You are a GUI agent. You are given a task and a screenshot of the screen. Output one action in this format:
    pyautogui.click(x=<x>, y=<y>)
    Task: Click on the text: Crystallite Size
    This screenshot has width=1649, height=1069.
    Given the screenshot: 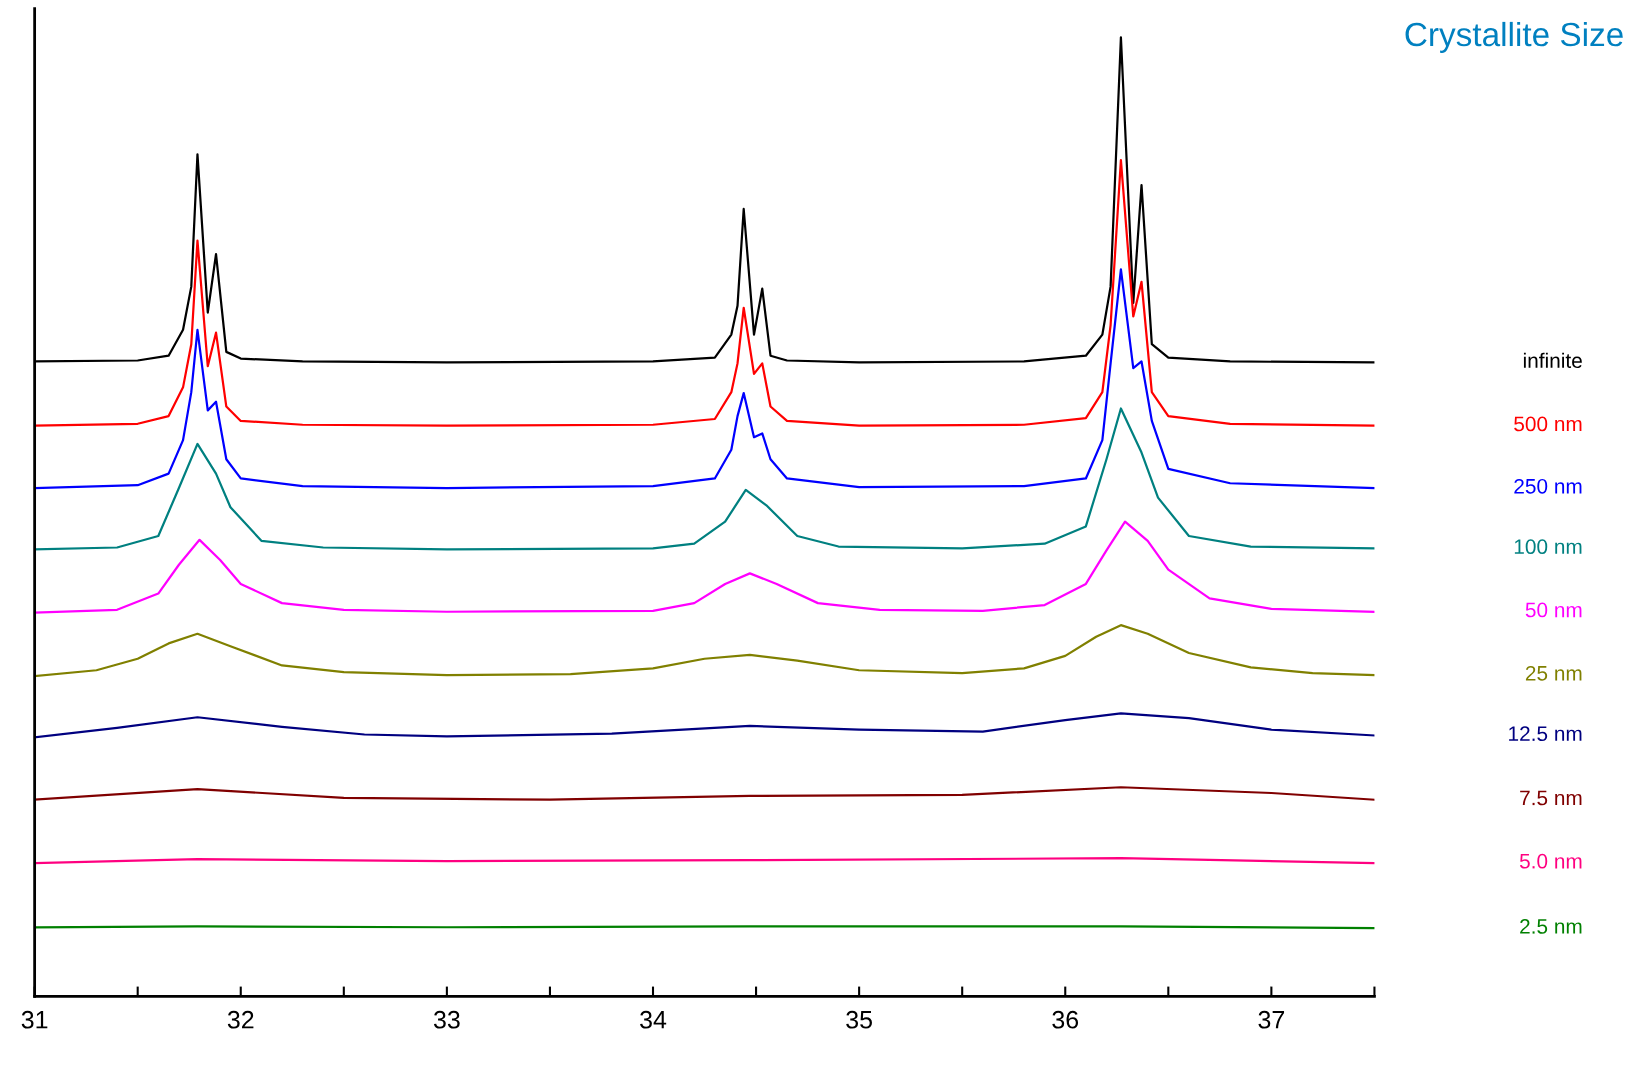 What is the action you would take?
    pyautogui.click(x=1514, y=37)
    